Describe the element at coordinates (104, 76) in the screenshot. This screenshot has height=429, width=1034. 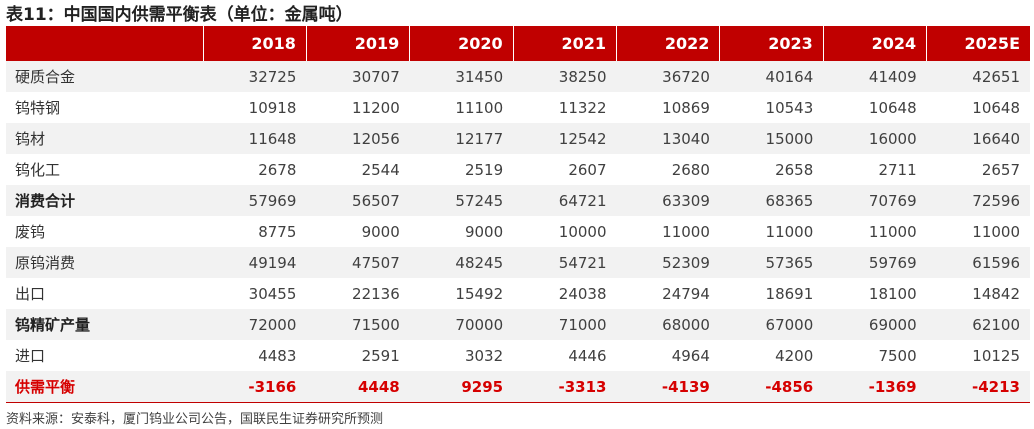
I see `row-label: 硬质合金` at that location.